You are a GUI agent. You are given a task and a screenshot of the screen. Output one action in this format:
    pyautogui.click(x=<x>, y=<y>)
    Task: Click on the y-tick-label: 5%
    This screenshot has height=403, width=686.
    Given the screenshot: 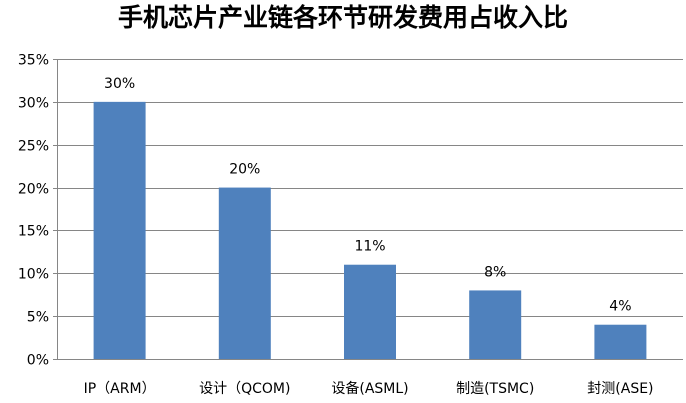 What is the action you would take?
    pyautogui.click(x=38, y=318)
    